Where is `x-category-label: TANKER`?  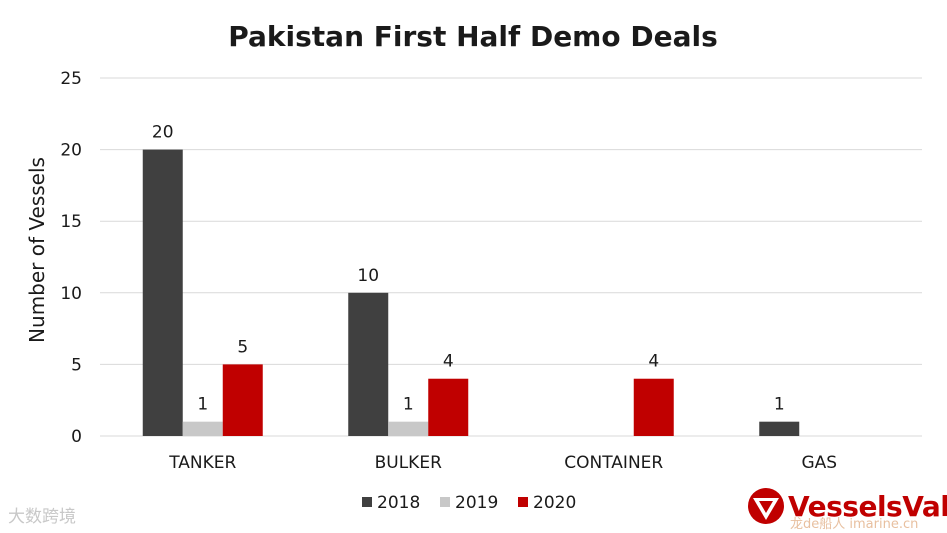 x-category-label: TANKER is located at coordinates (202, 463).